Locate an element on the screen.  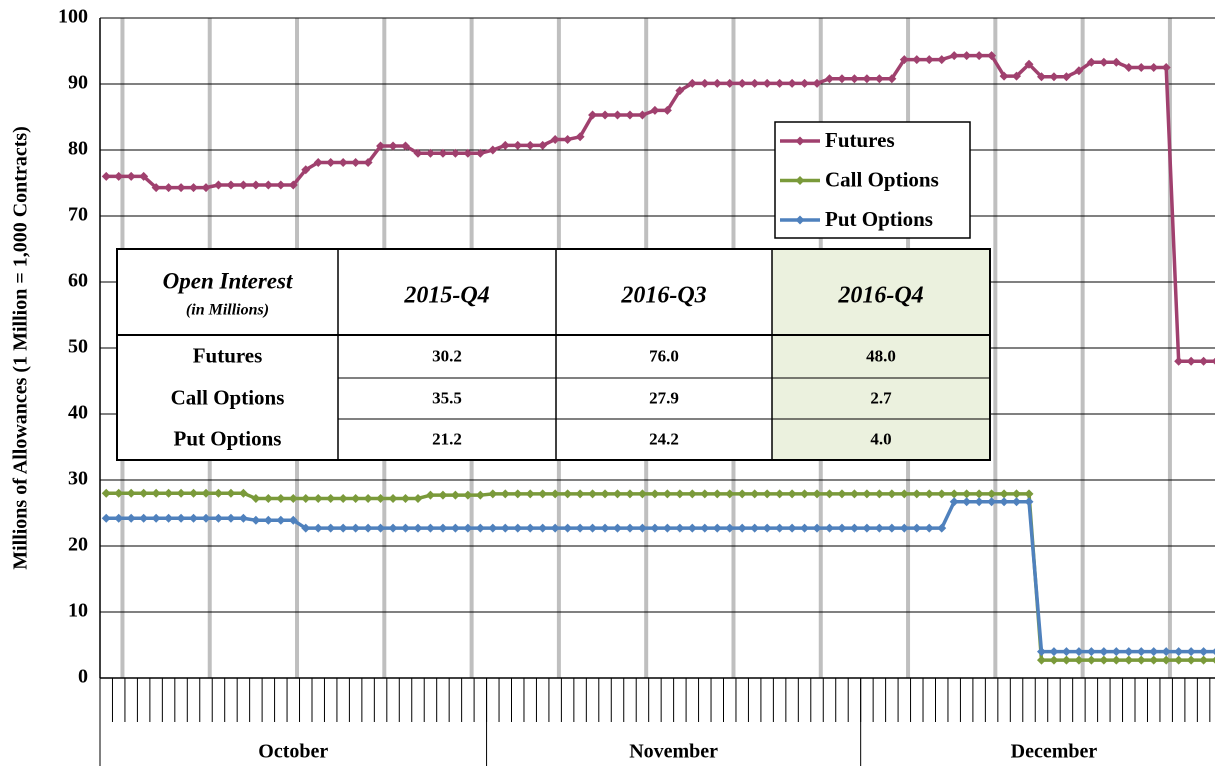
legend: Futures Call Options Put Options is located at coordinates (872, 180).